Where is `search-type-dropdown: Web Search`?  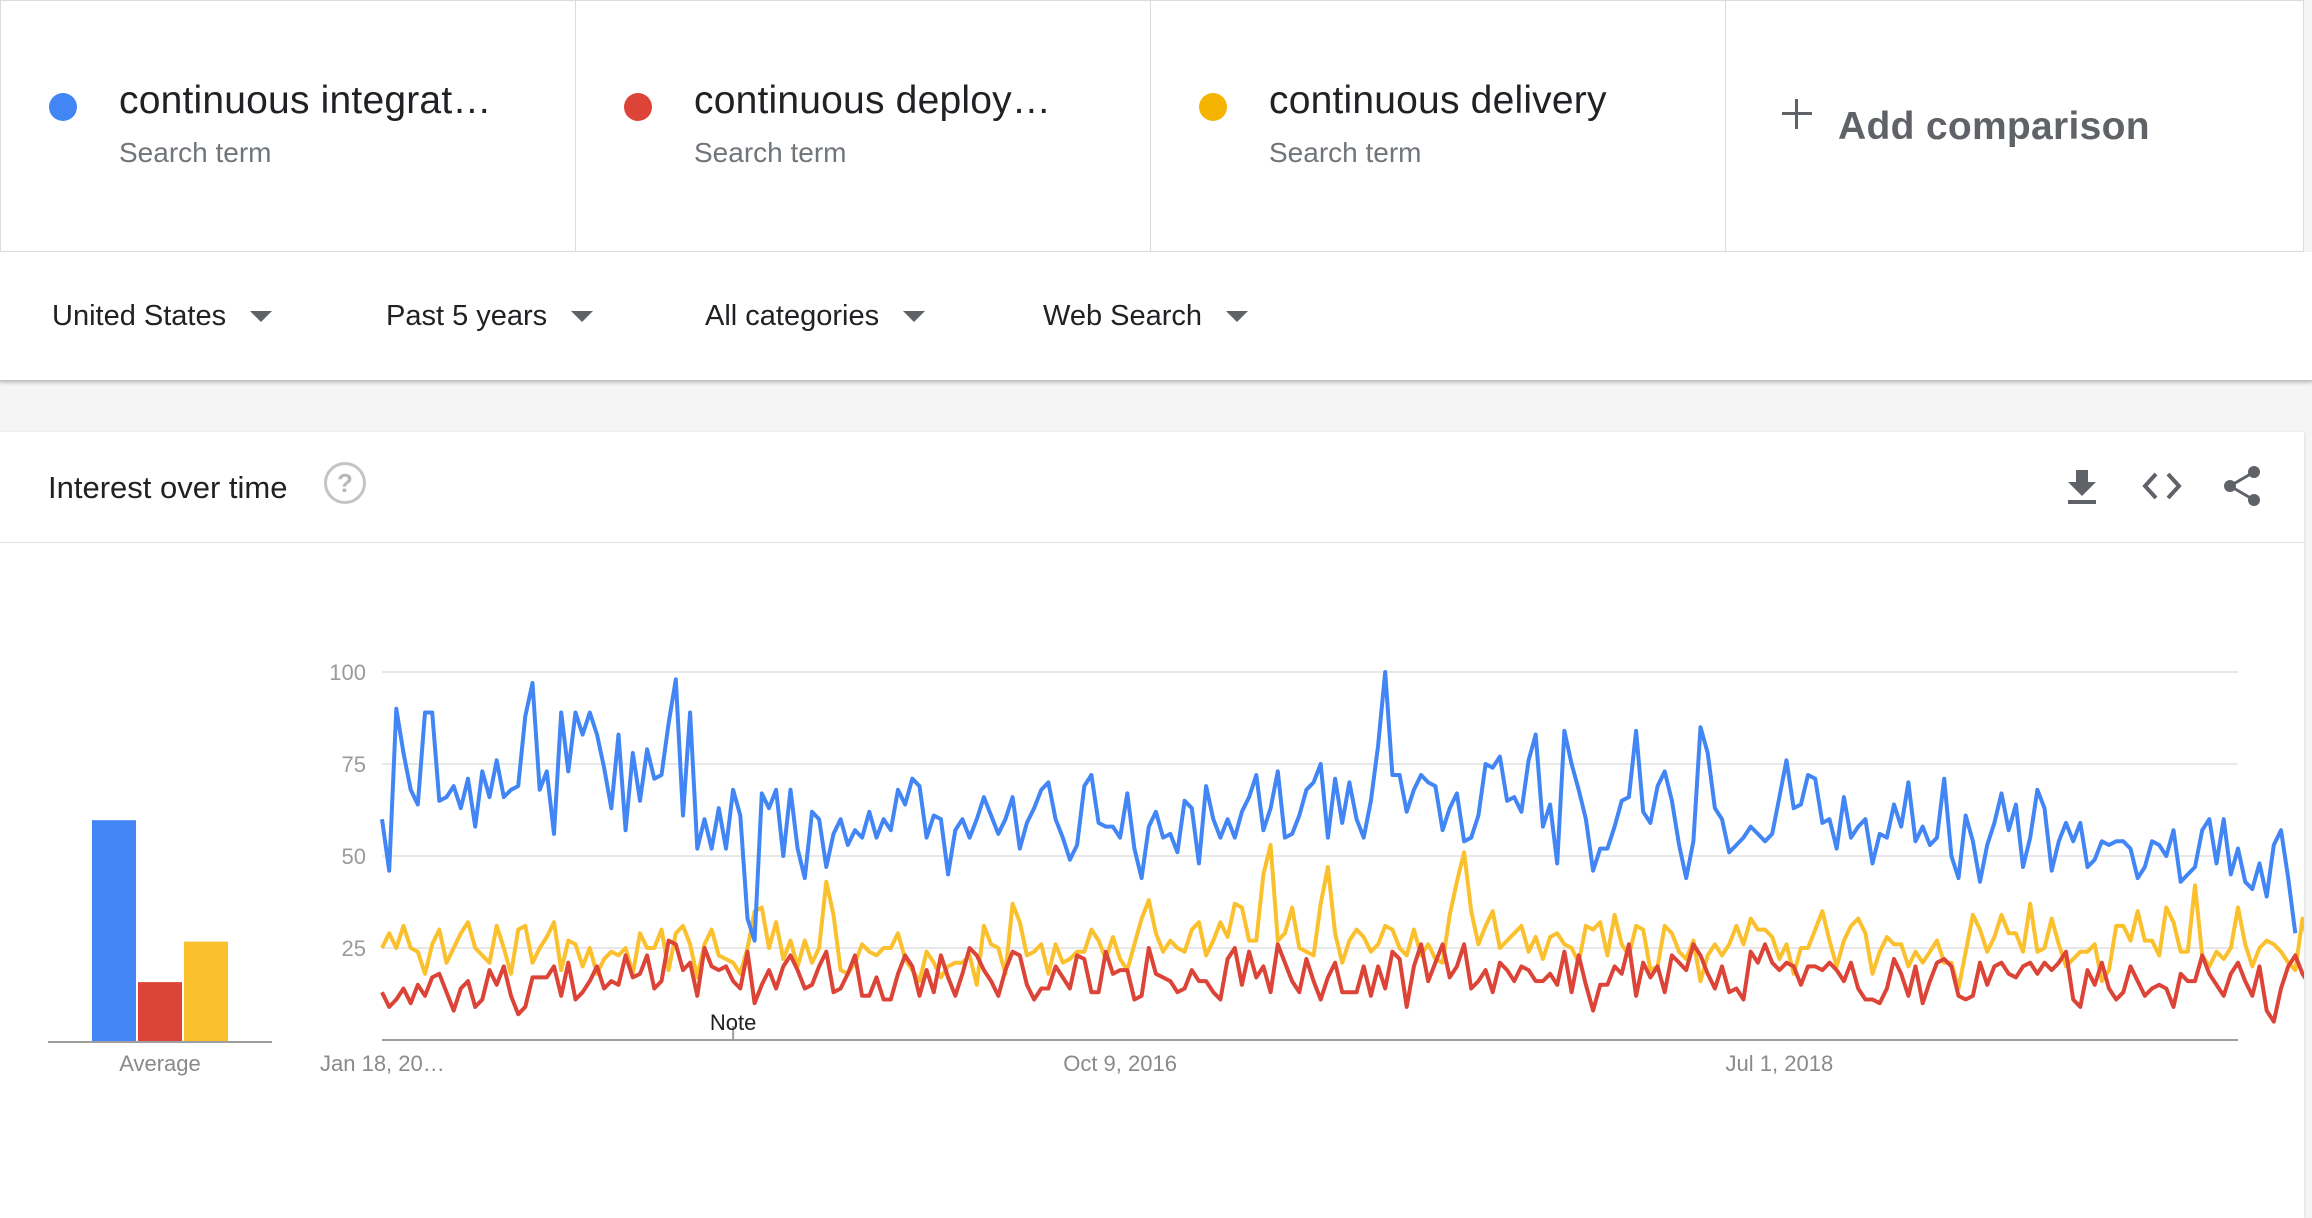 search-type-dropdown: Web Search is located at coordinates (1146, 316).